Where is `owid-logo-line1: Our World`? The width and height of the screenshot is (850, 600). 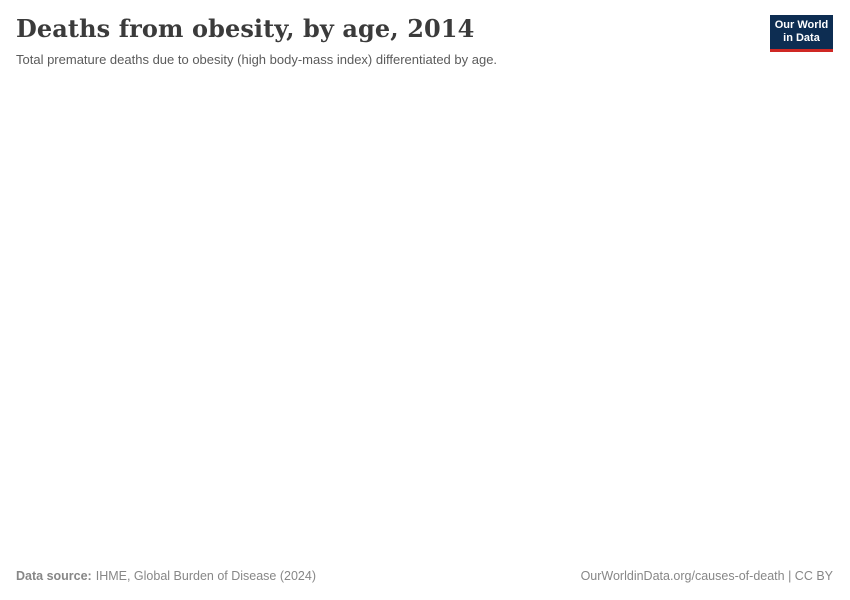
owid-logo-line1: Our World is located at coordinates (801, 24).